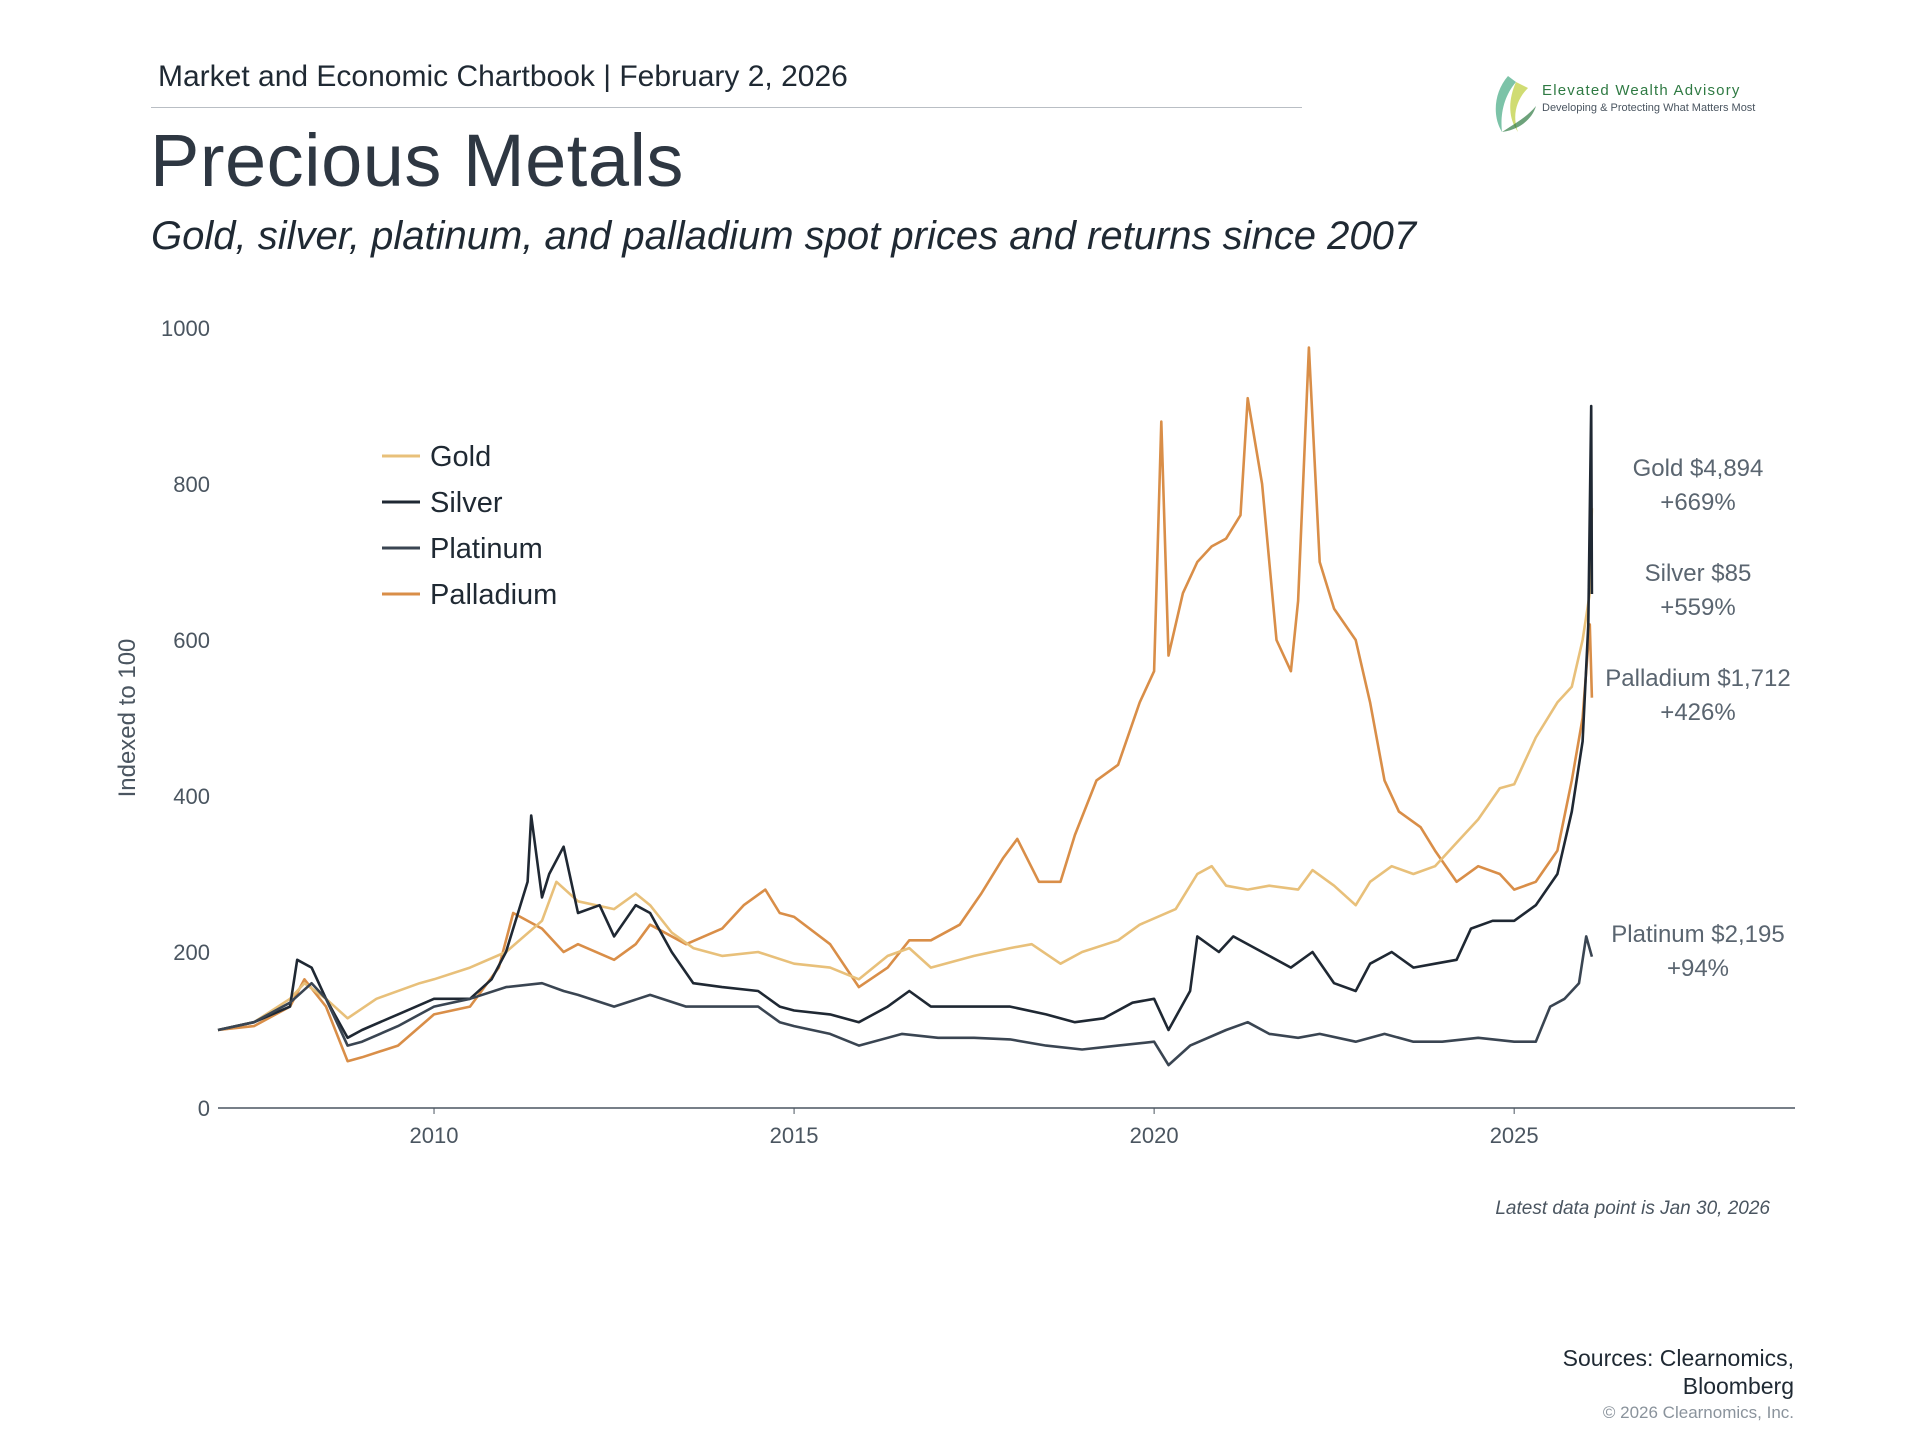 The image size is (1920, 1440). What do you see at coordinates (905, 1001) in the screenshot?
I see `series-line-platinum` at bounding box center [905, 1001].